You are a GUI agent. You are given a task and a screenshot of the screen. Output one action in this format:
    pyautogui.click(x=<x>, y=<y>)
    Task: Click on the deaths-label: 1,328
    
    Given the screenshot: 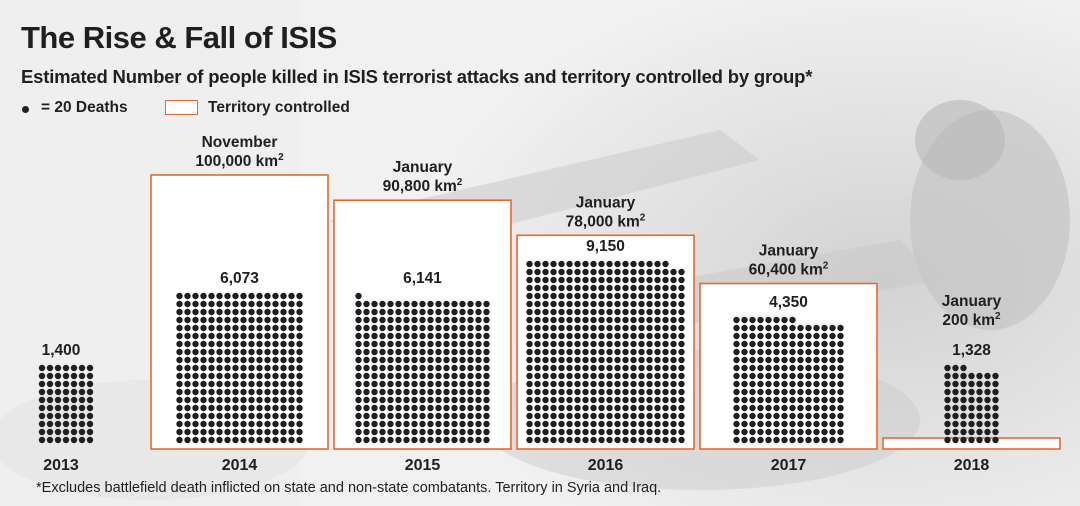 What is the action you would take?
    pyautogui.click(x=971, y=350)
    